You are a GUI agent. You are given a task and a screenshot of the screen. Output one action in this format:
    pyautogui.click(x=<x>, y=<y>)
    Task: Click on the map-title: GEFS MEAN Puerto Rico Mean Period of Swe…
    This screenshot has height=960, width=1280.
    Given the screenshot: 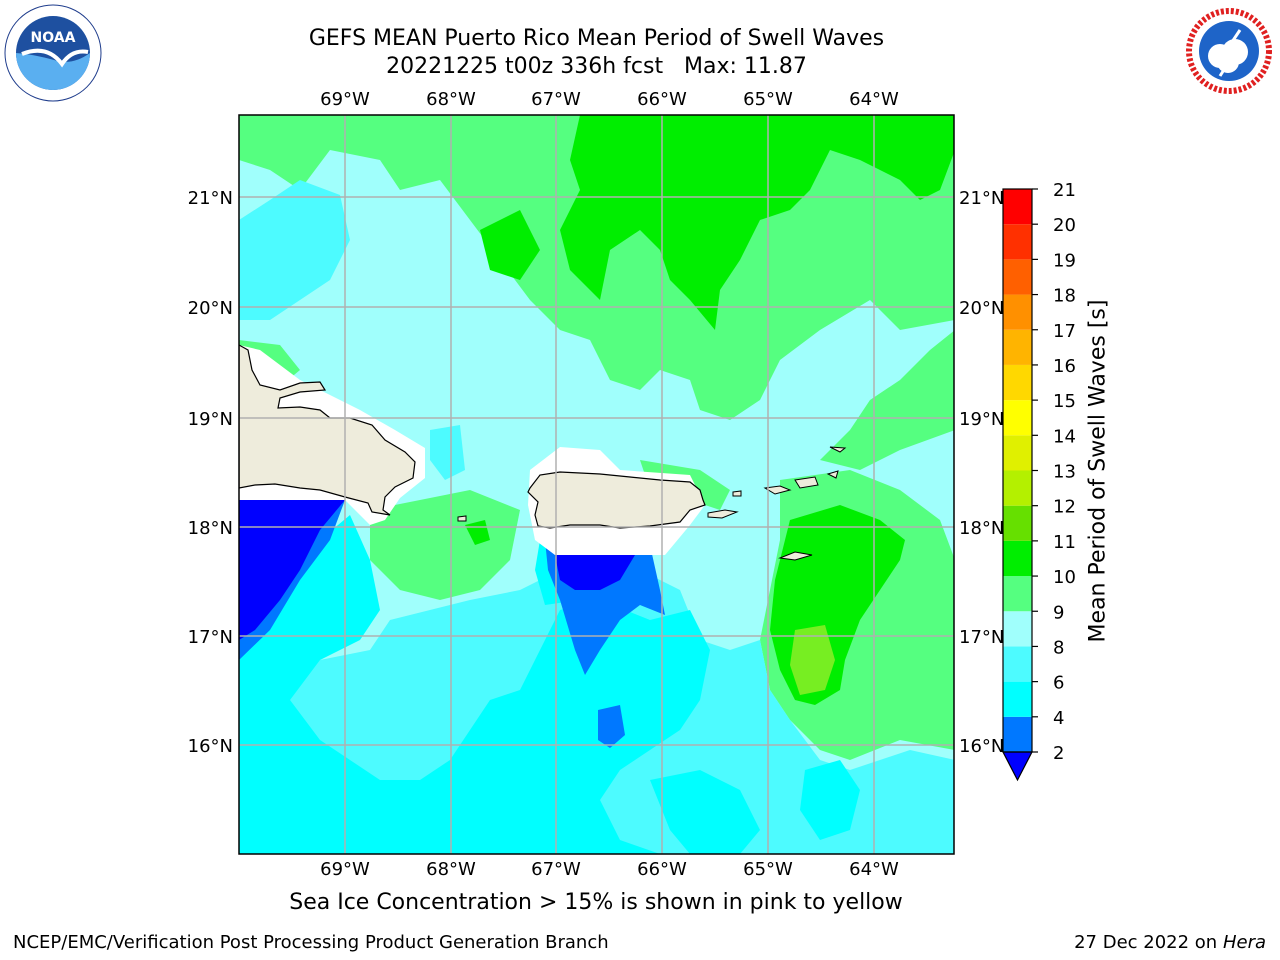 What is the action you would take?
    pyautogui.click(x=596, y=38)
    